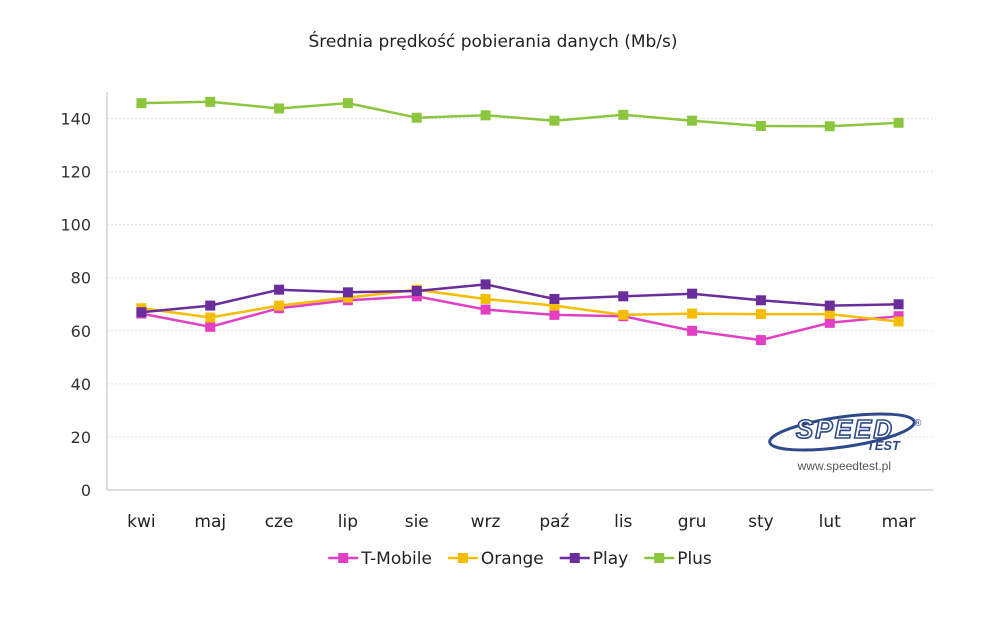  What do you see at coordinates (75, 172) in the screenshot?
I see `y-tick-label: 120` at bounding box center [75, 172].